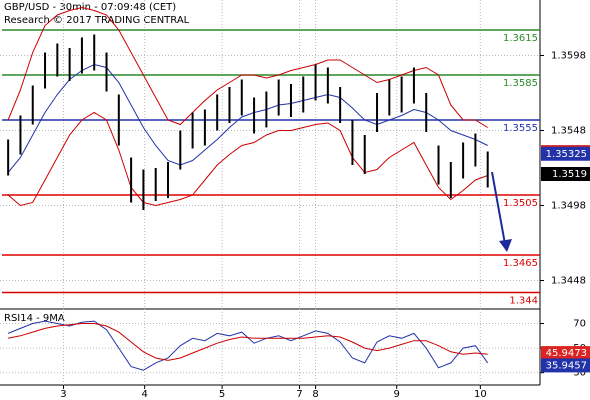  I want to click on x-tick-label: 7, so click(299, 394).